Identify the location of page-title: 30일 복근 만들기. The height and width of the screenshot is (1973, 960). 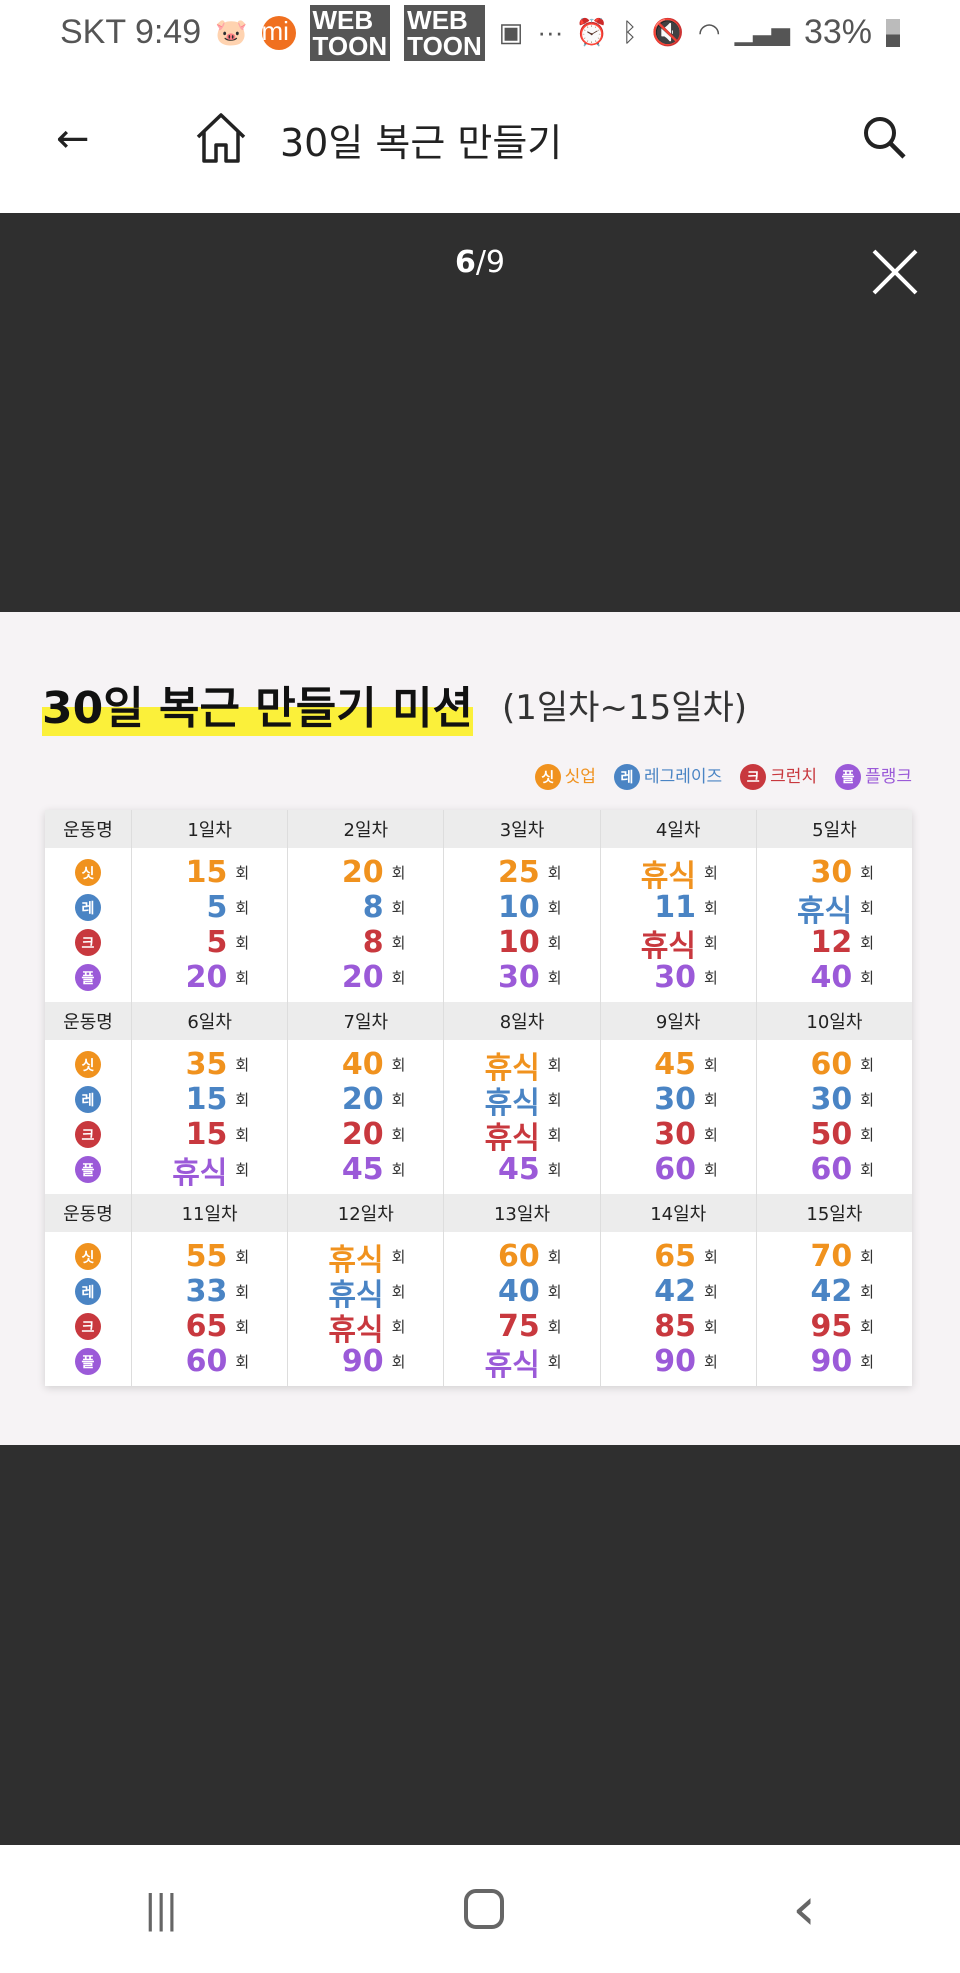
(421, 142).